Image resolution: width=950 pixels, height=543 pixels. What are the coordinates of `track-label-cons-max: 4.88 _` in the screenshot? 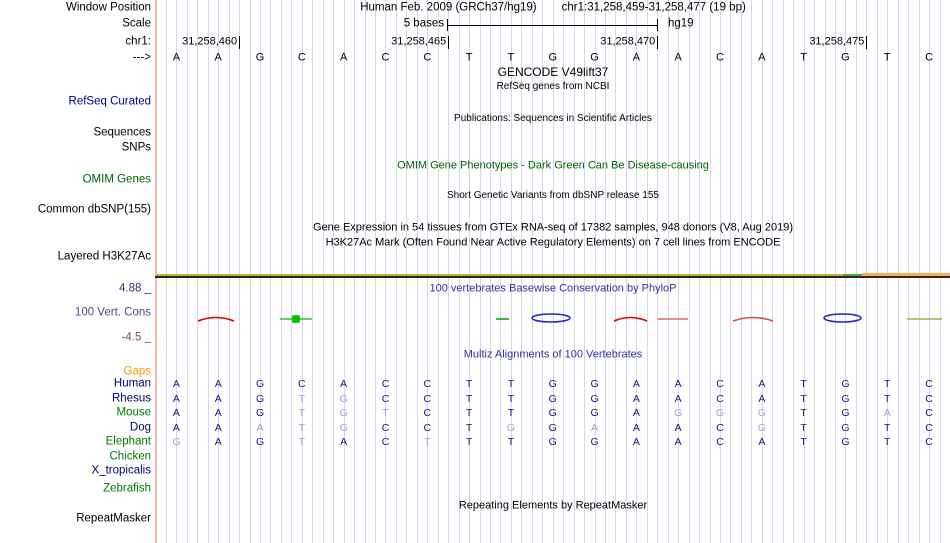 It's located at (135, 288).